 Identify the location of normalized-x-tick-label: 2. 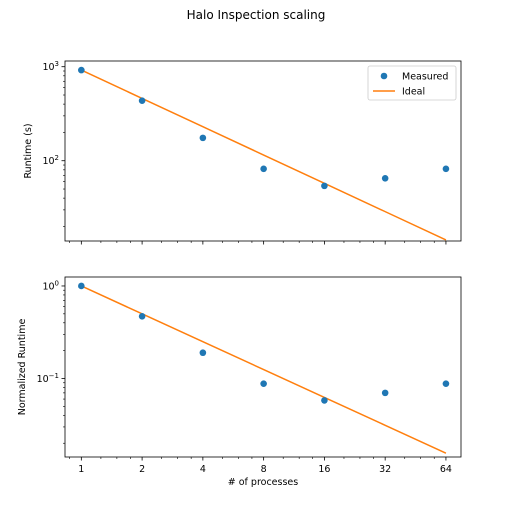
(142, 469).